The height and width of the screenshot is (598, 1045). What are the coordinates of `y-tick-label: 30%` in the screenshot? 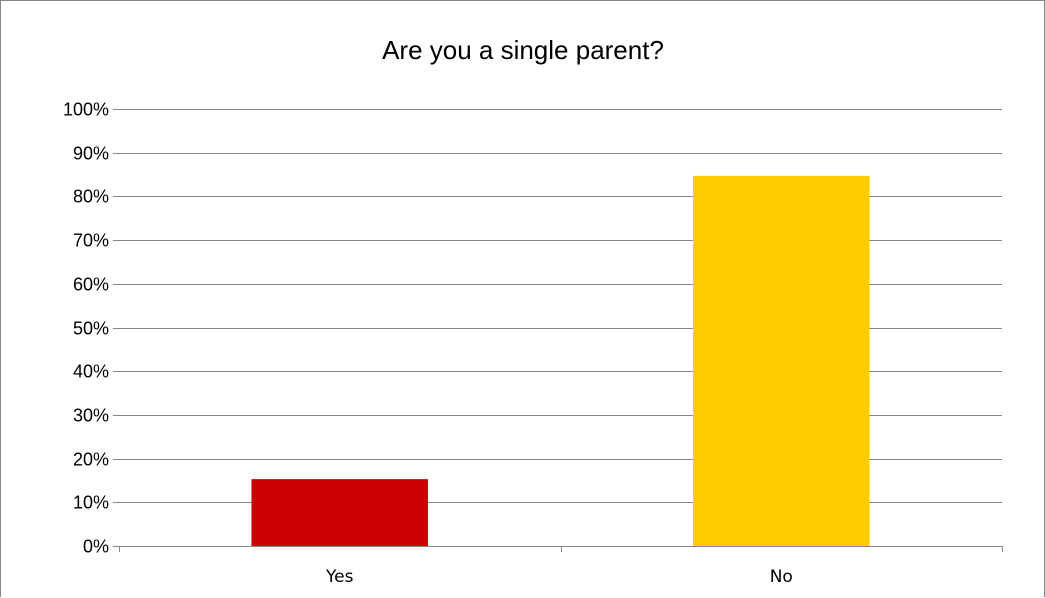 It's located at (91, 416).